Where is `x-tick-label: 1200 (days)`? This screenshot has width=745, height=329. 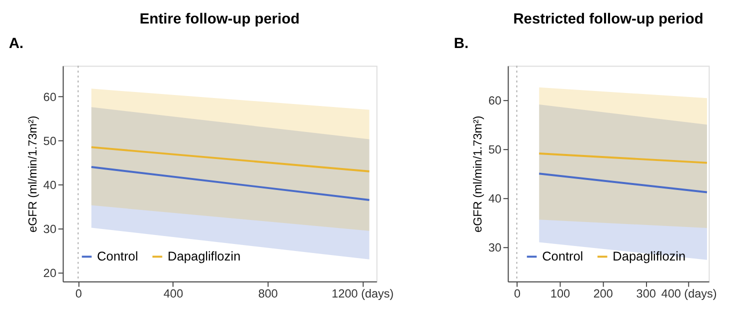 x-tick-label: 1200 (days) is located at coordinates (363, 294).